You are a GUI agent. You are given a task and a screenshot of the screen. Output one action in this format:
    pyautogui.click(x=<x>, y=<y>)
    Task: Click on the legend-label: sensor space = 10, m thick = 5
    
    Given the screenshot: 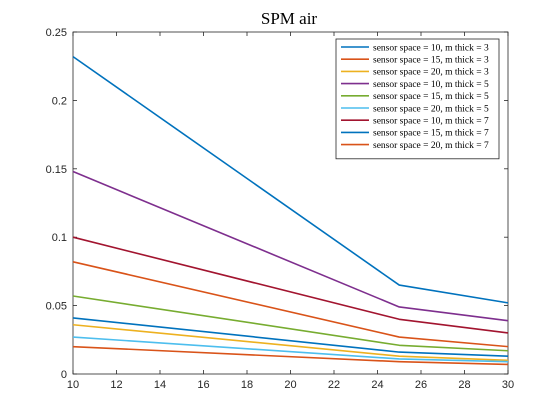 What is the action you would take?
    pyautogui.click(x=431, y=85)
    